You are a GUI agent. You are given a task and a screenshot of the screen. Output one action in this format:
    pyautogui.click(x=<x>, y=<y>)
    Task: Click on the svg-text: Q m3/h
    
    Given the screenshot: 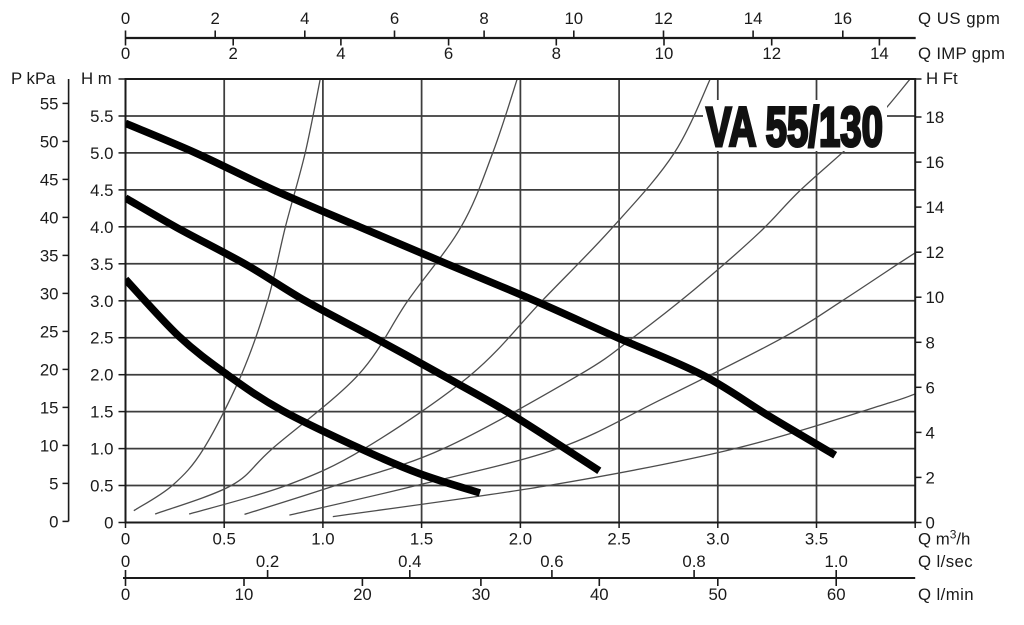 What is the action you would take?
    pyautogui.click(x=944, y=538)
    